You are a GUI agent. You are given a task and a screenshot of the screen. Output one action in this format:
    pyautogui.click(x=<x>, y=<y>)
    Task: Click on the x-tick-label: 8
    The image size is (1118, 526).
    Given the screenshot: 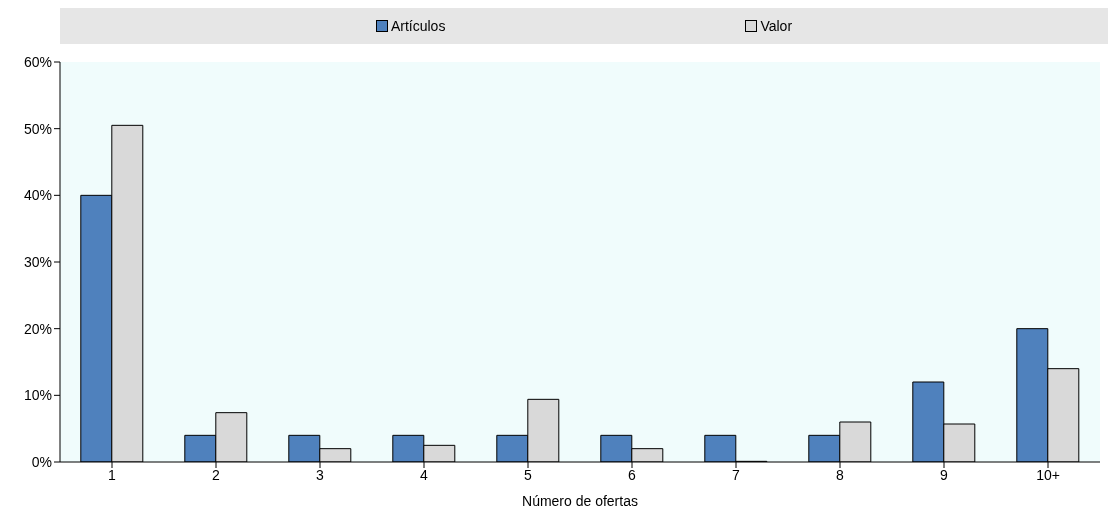 What is the action you would take?
    pyautogui.click(x=840, y=474)
    